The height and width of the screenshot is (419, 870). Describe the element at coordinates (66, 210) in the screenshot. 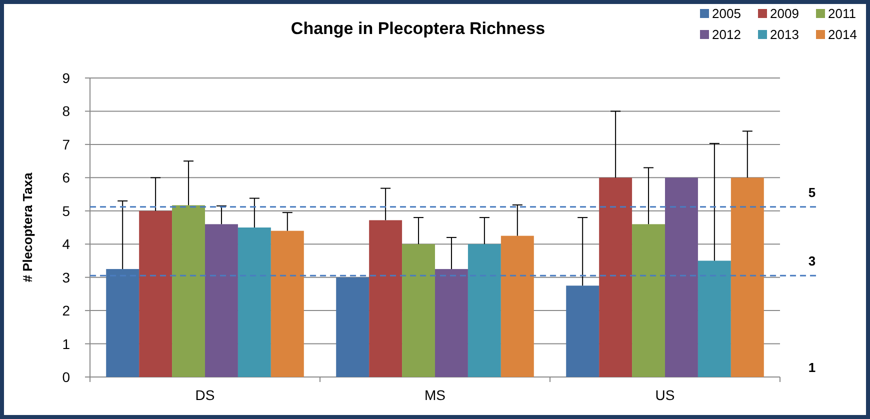

I see `y-tick-label: 5` at that location.